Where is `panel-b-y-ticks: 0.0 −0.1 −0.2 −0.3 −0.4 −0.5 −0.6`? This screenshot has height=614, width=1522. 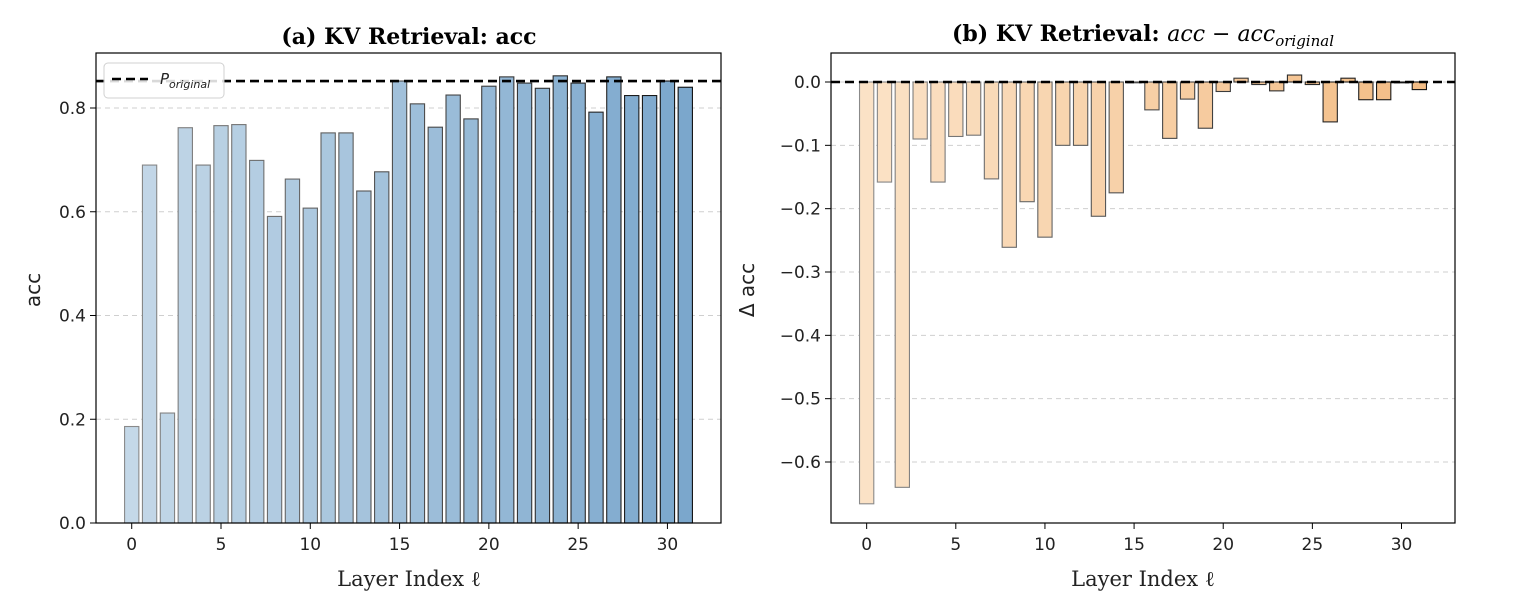 panel-b-y-ticks: 0.0 −0.1 −0.2 −0.3 −0.4 −0.5 −0.6 is located at coordinates (805, 273).